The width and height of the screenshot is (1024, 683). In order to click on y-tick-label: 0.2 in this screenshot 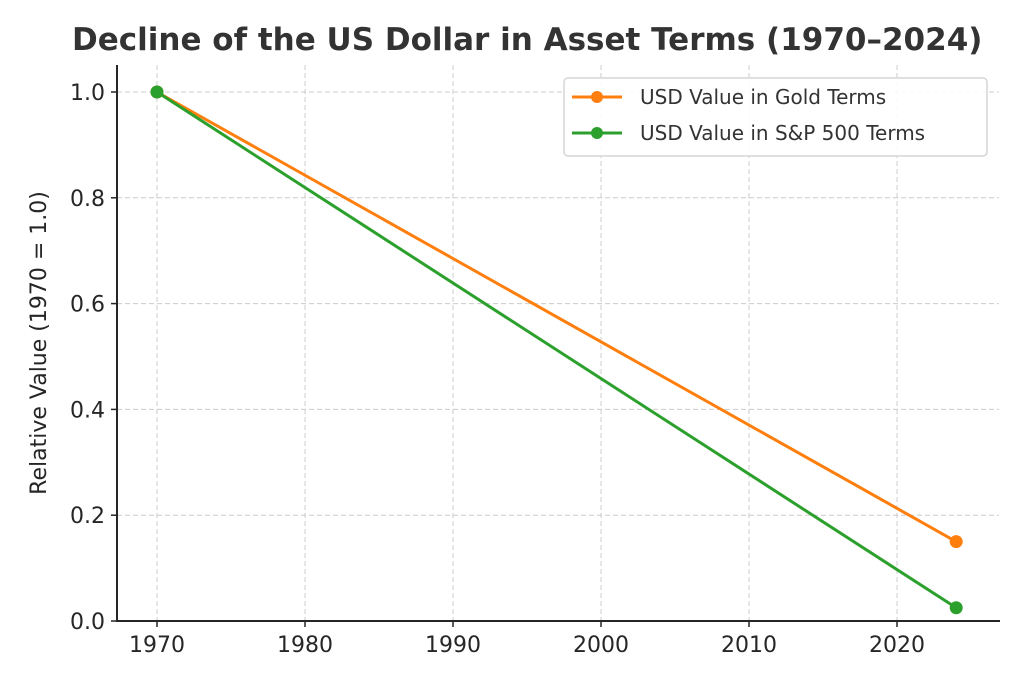, I will do `click(87, 516)`.